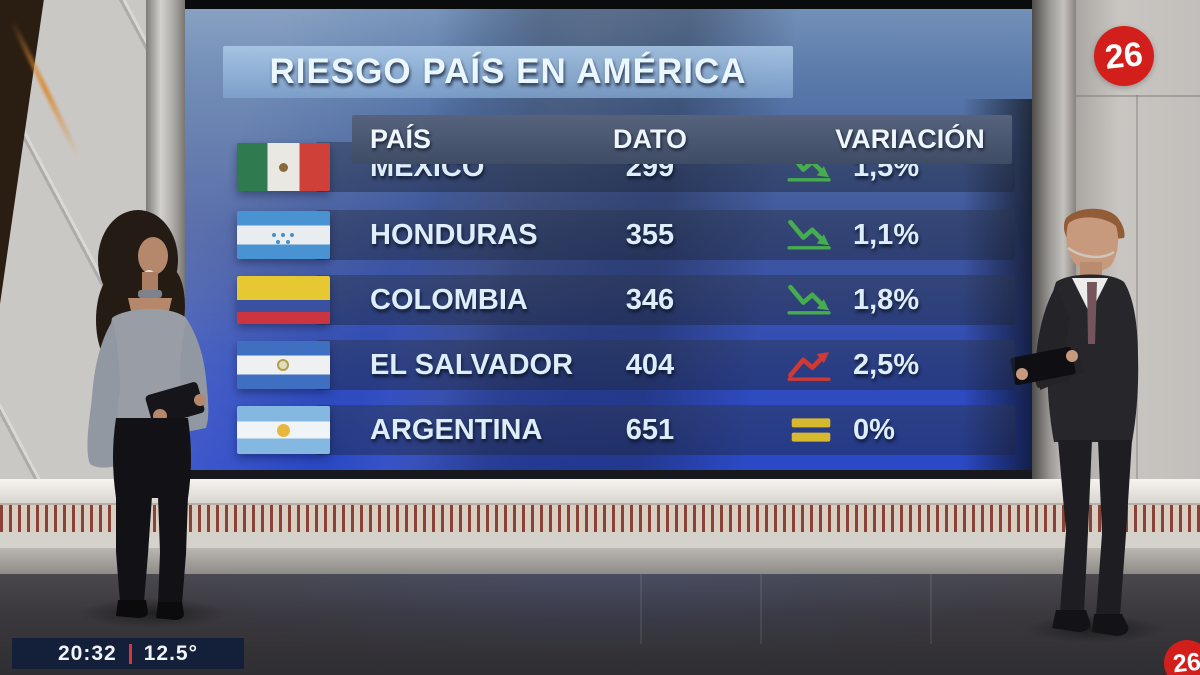  I want to click on trend-up-icon, so click(809, 366).